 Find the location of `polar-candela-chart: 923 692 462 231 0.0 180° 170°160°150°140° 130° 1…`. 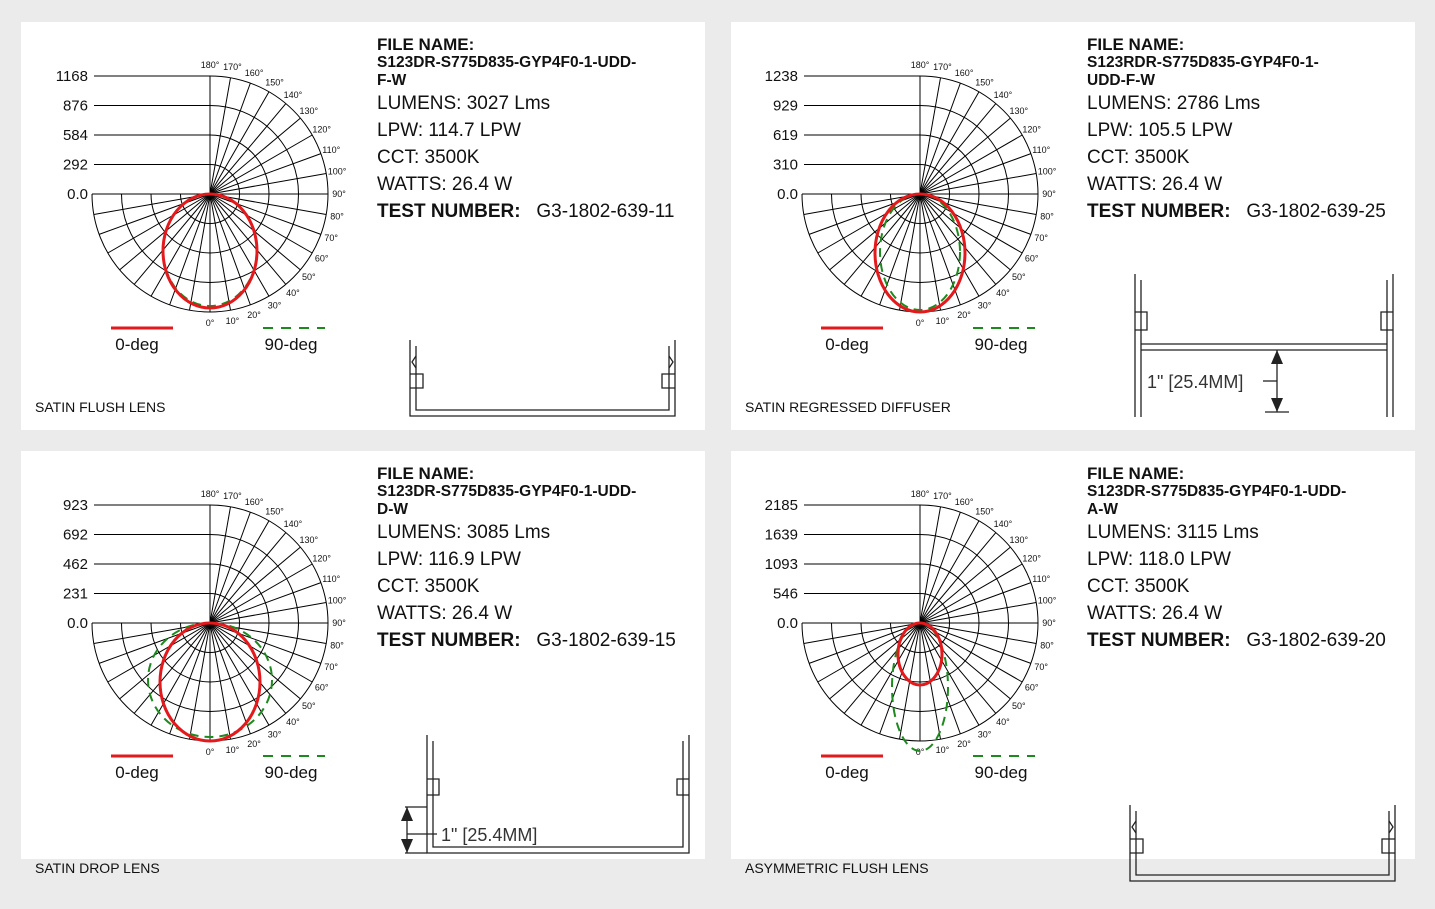

polar-candela-chart: 923 692 462 231 0.0 180° 170°160°150°140° 130° 1… is located at coordinates (205, 635).